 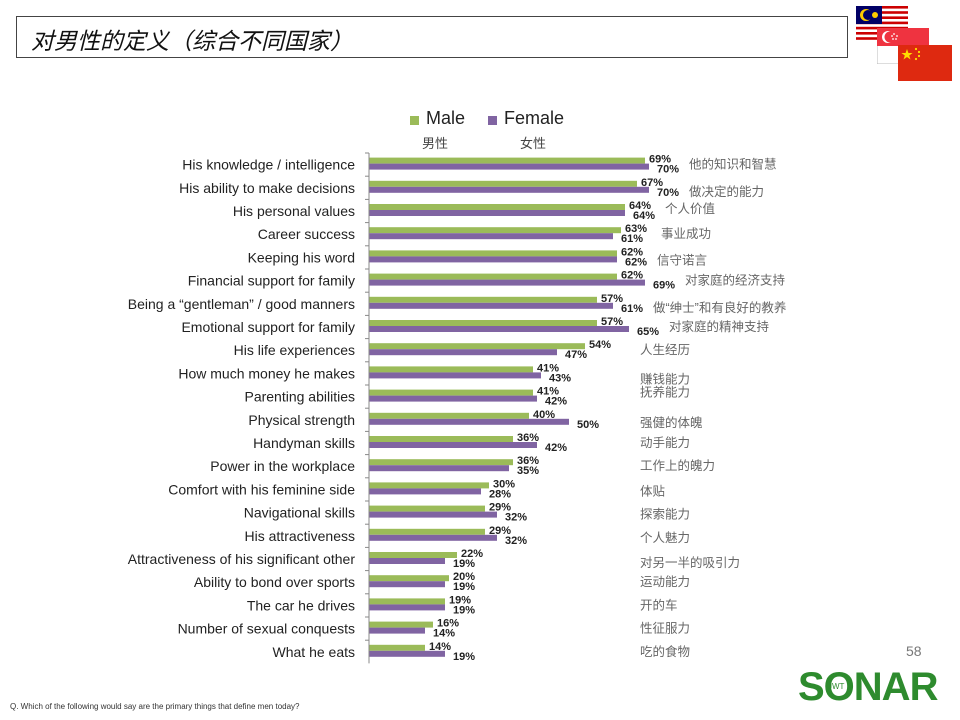 What do you see at coordinates (660, 160) in the screenshot?
I see `value-label-male: 69%` at bounding box center [660, 160].